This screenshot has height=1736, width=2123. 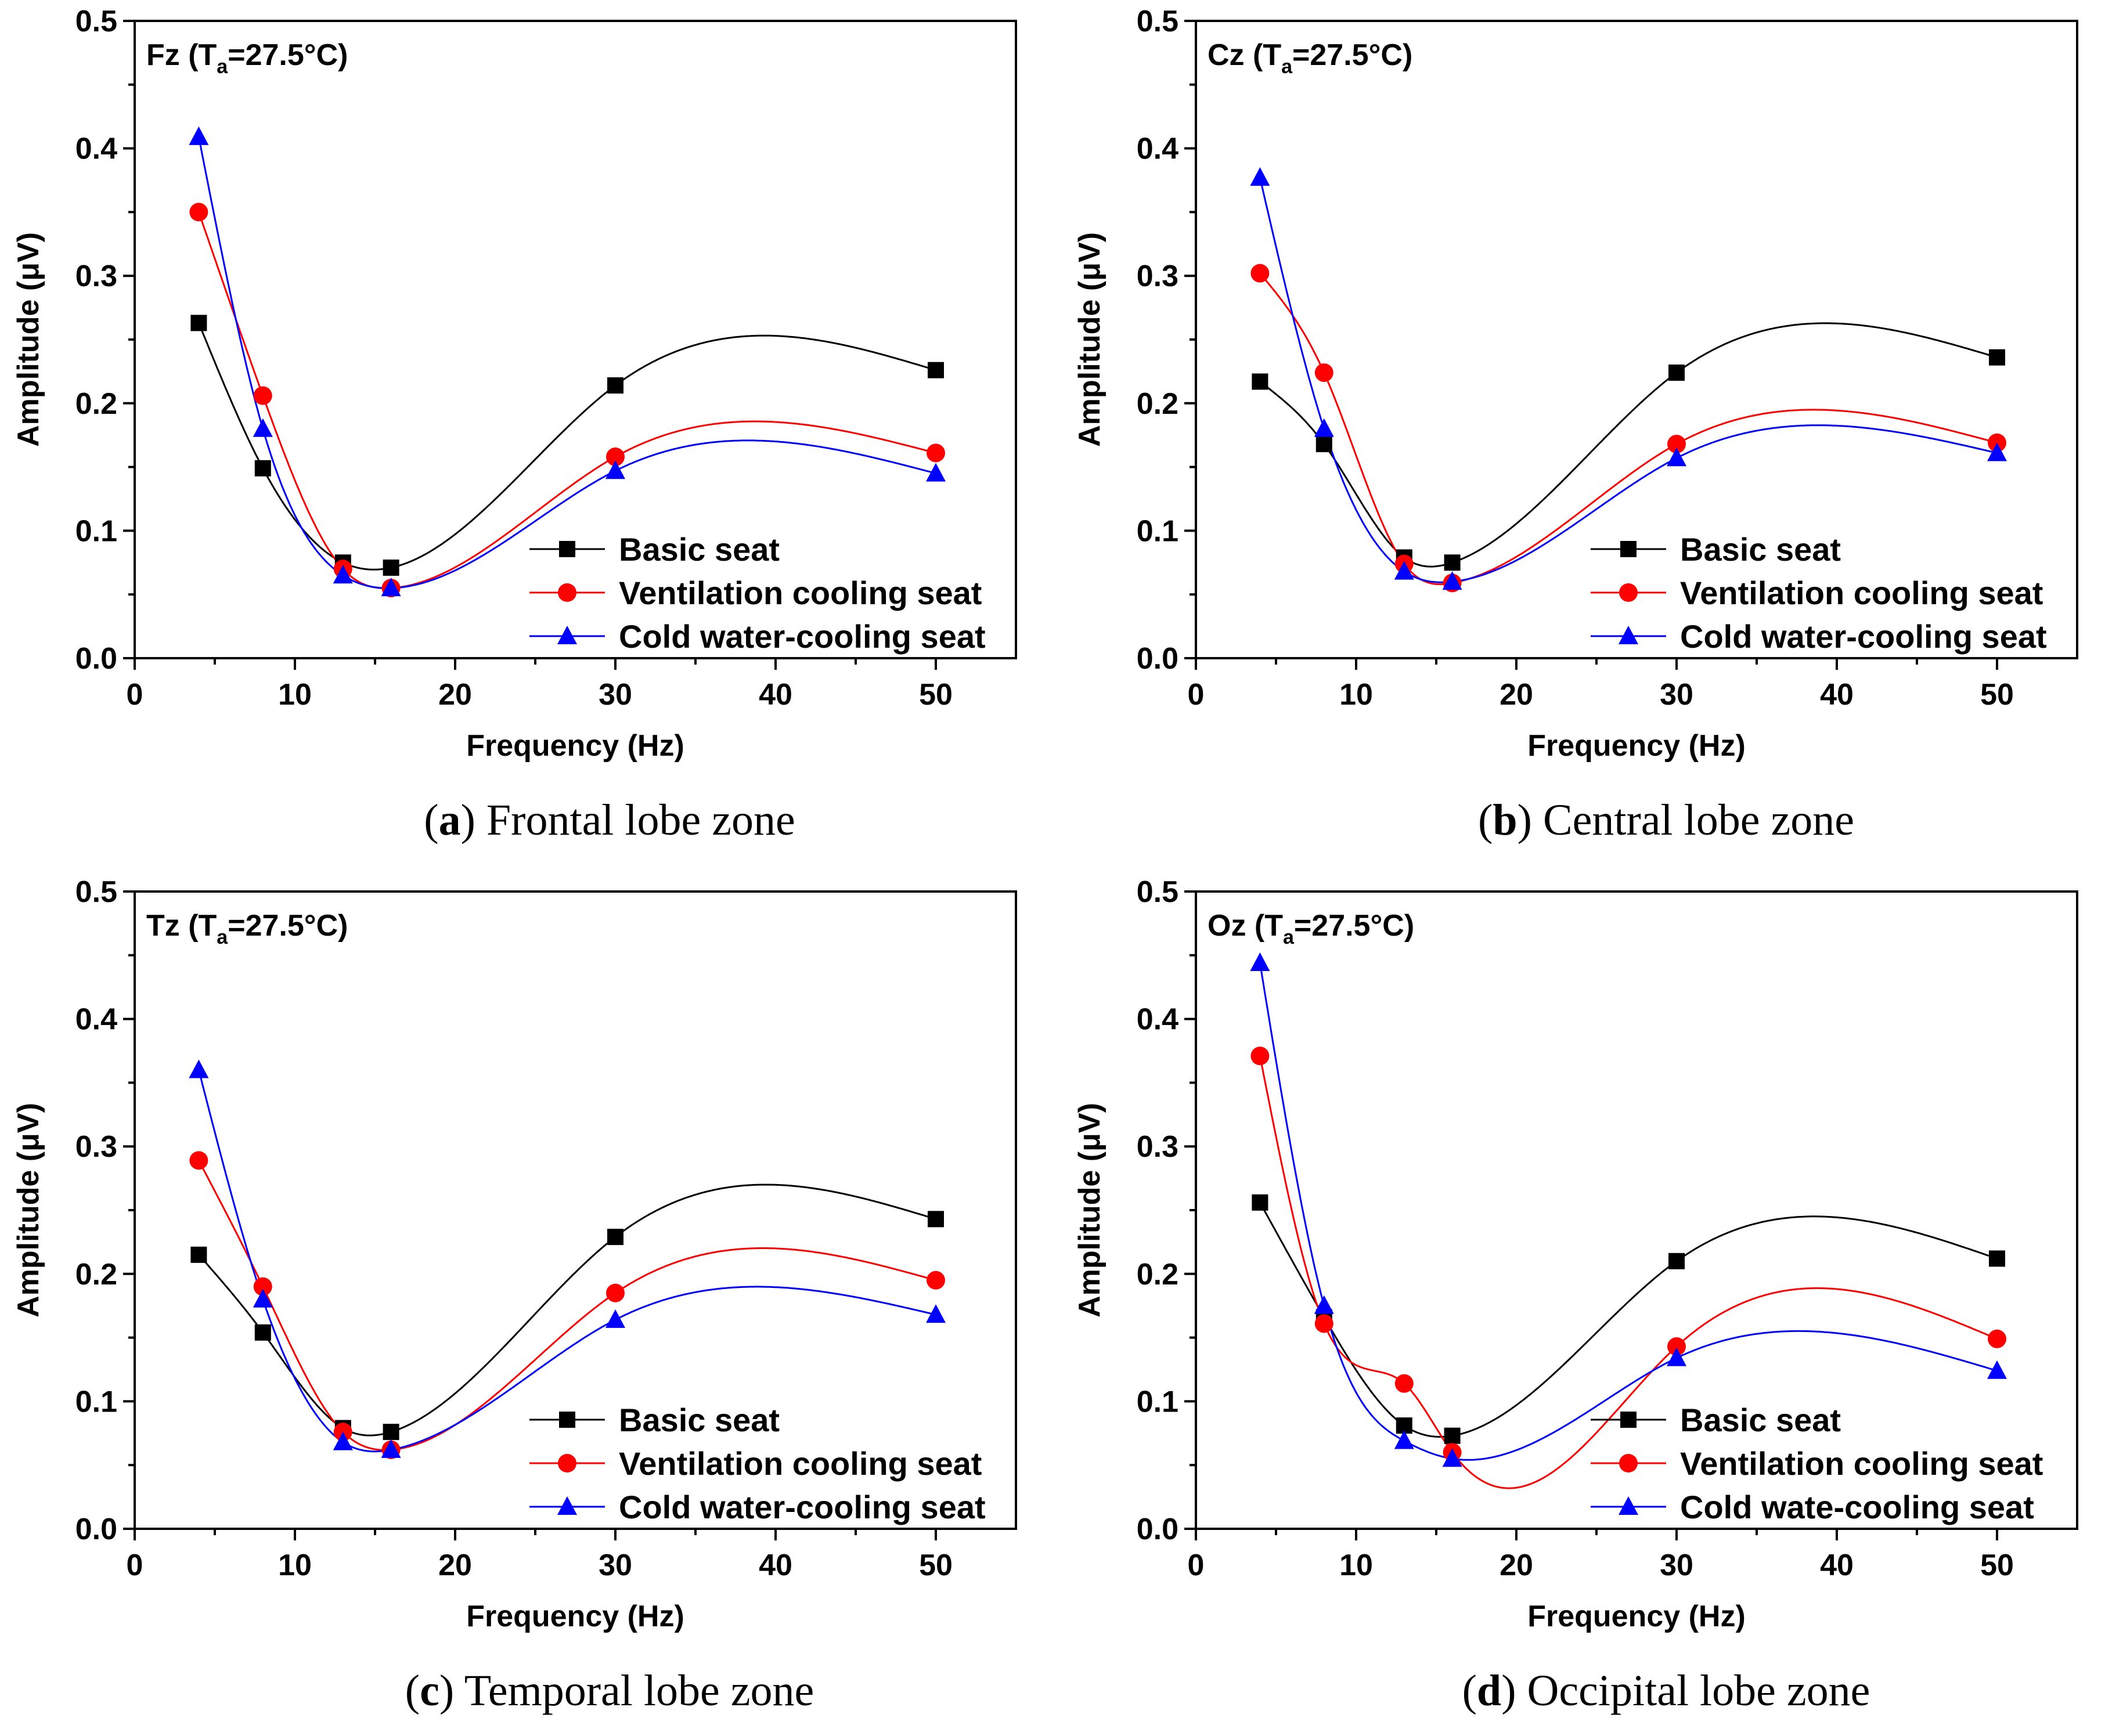 I want to click on x-tick-label: 20, so click(x=455, y=695).